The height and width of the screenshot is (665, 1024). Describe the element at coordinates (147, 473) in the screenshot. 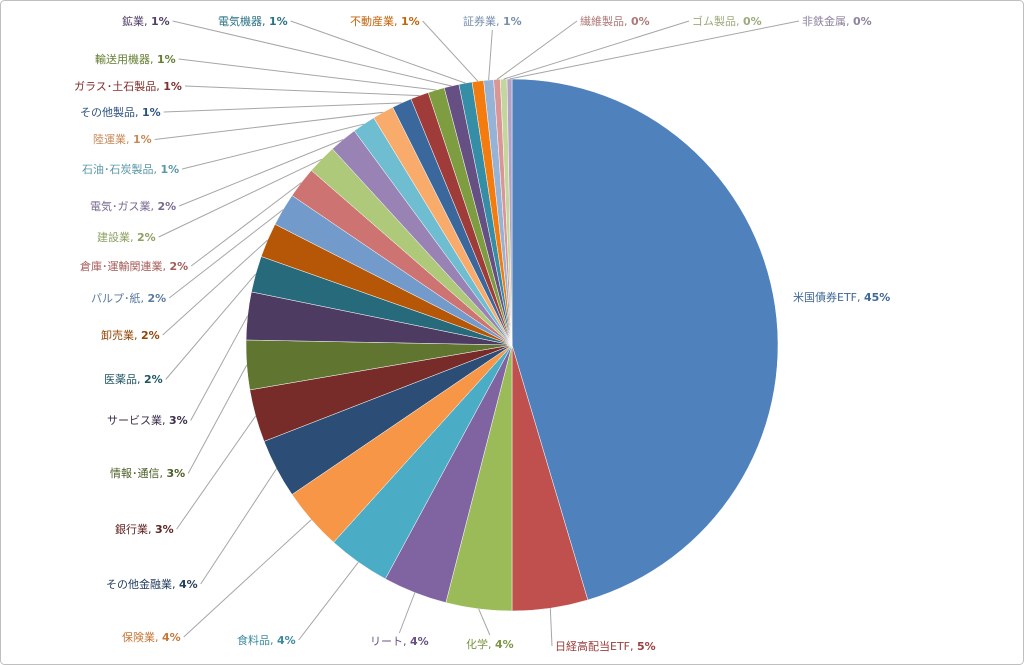

I see `data-label: 情報･通信, 3%` at that location.